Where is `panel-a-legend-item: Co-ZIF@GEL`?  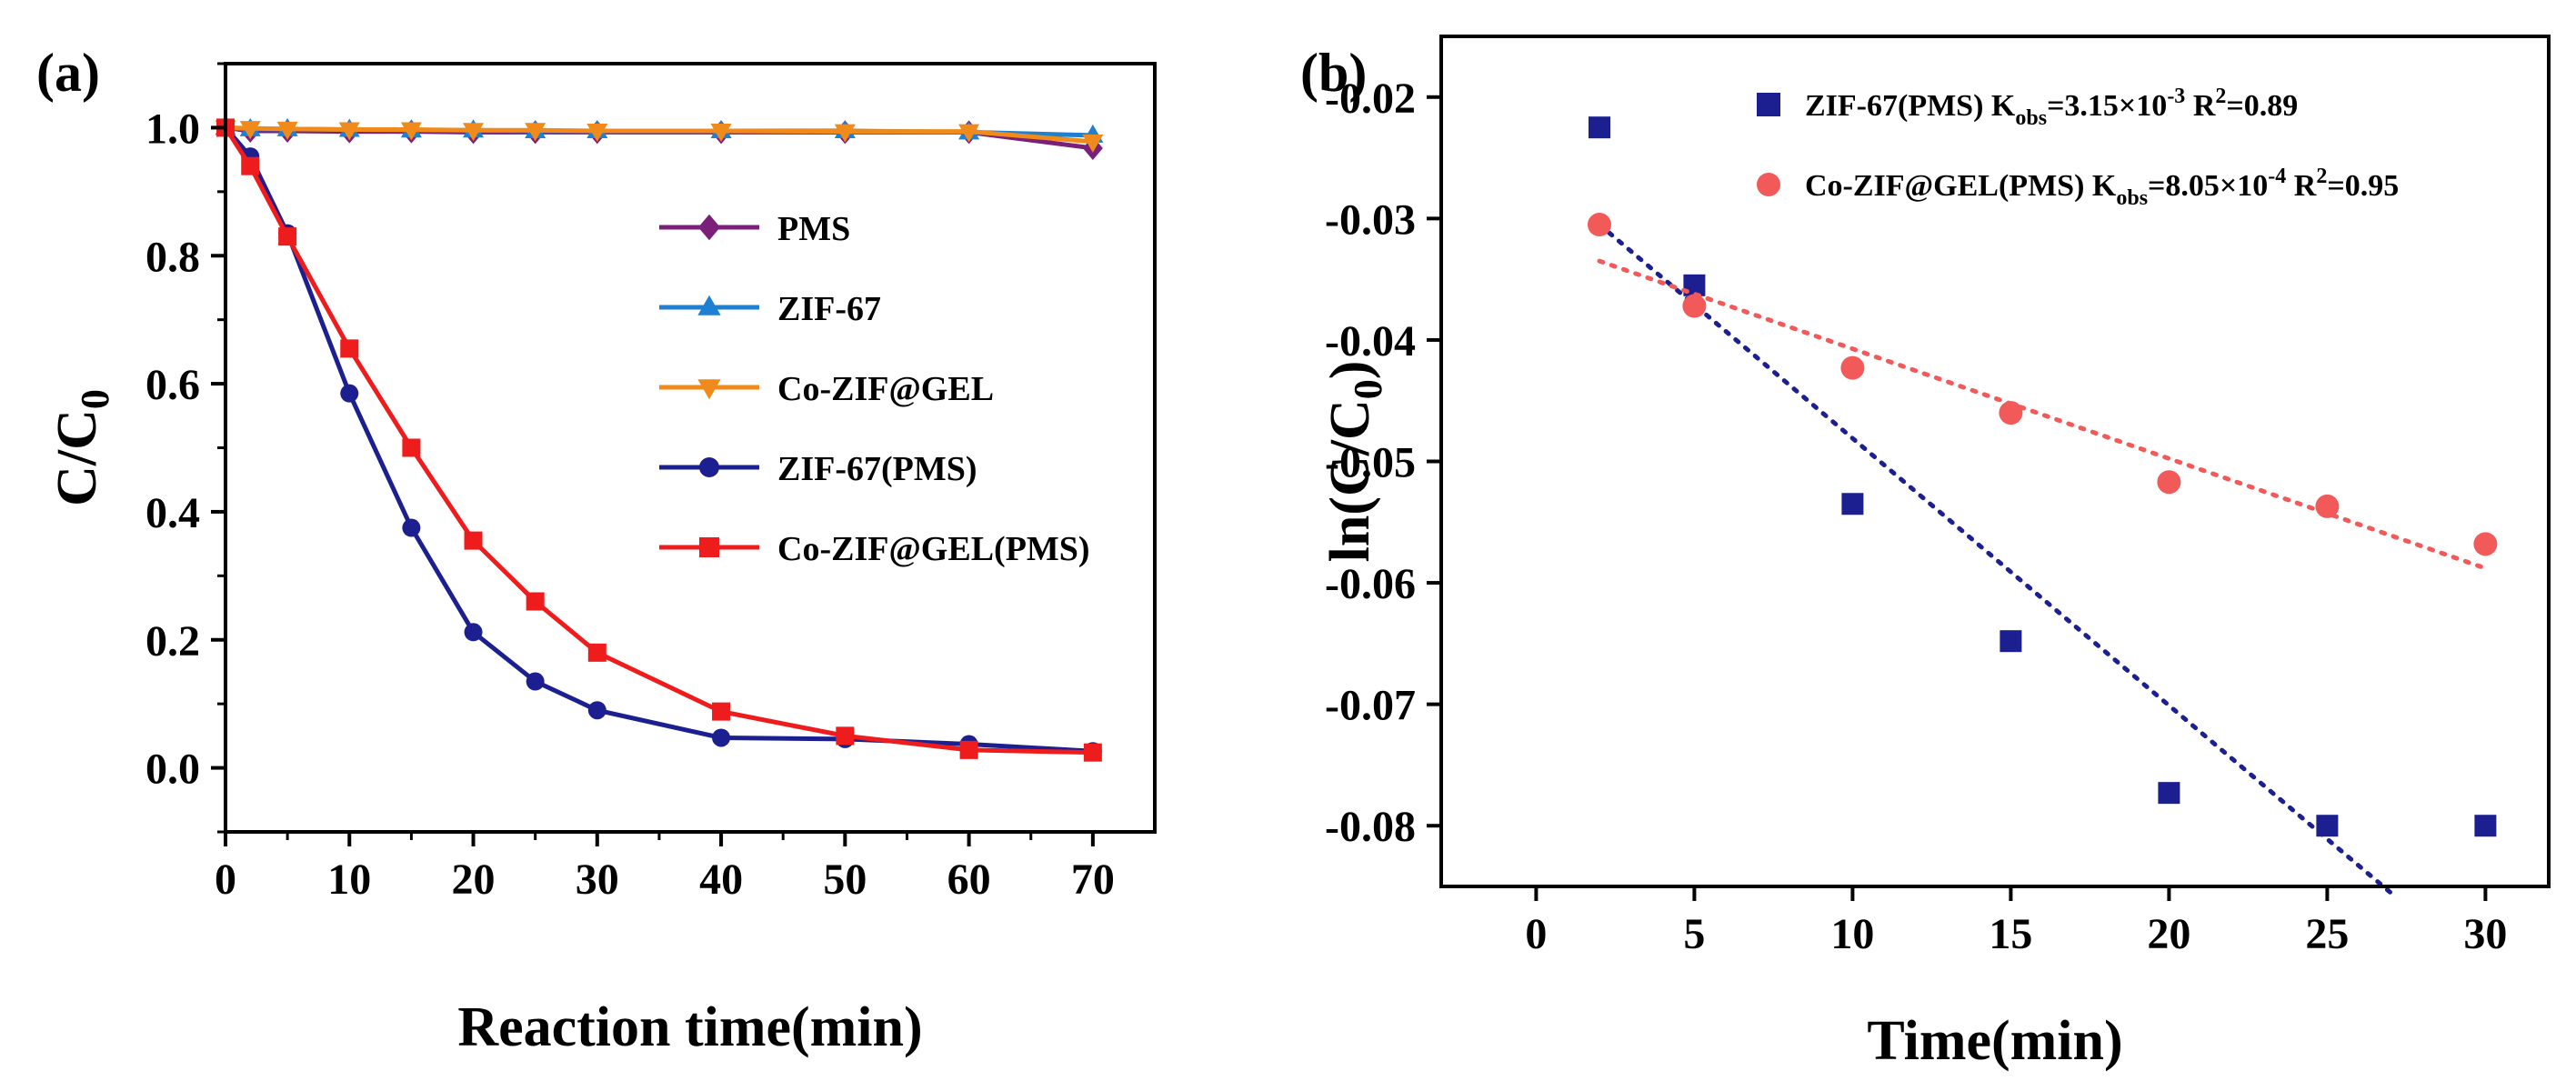 panel-a-legend-item: Co-ZIF@GEL is located at coordinates (826, 389).